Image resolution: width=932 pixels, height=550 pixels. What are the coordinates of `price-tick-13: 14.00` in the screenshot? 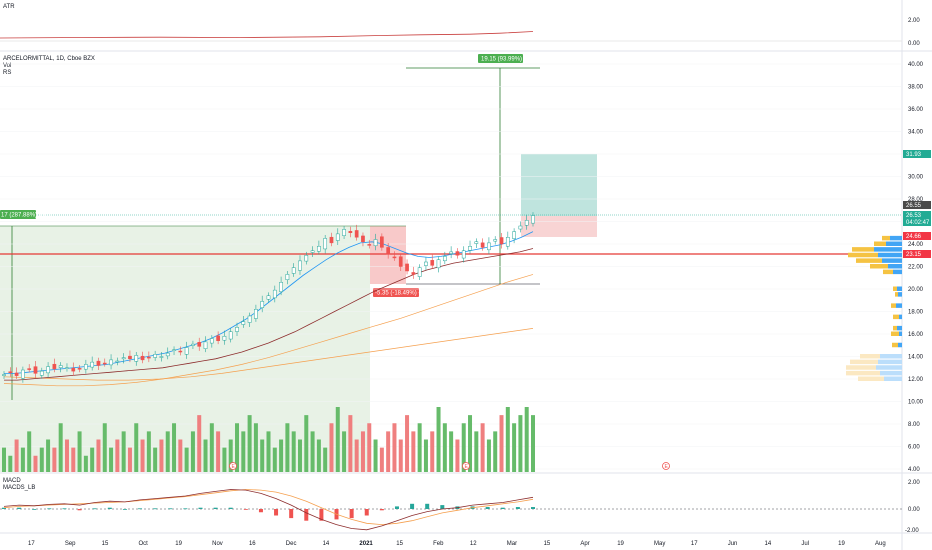 It's located at (916, 358).